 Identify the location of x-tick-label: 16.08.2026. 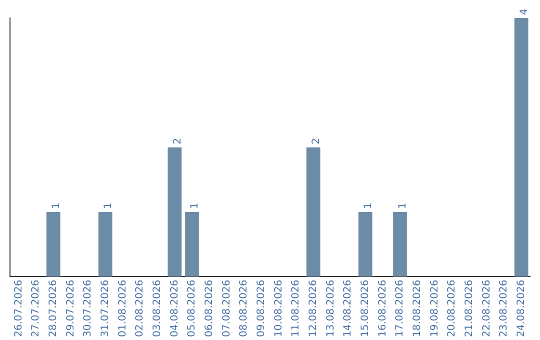
(382, 309).